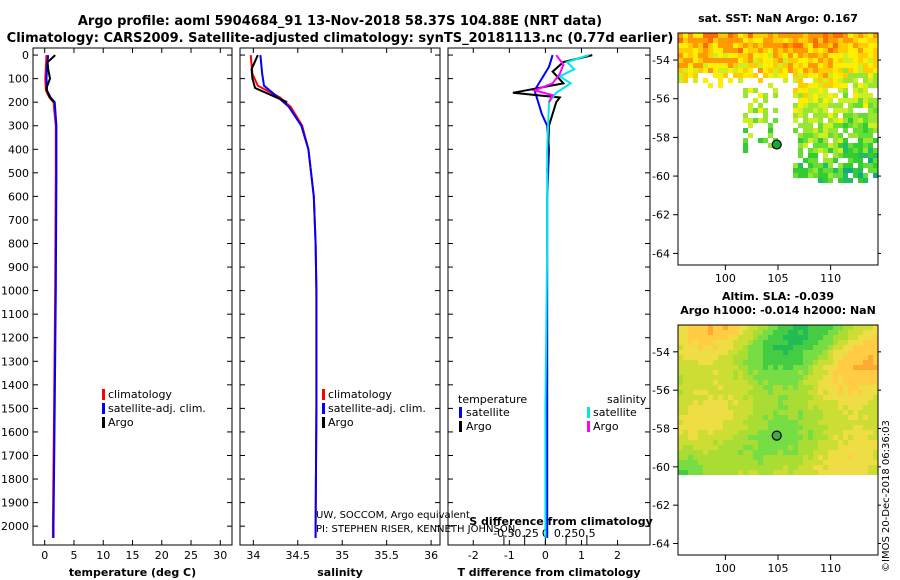  I want to click on x-tick-label: 30, so click(220, 555).